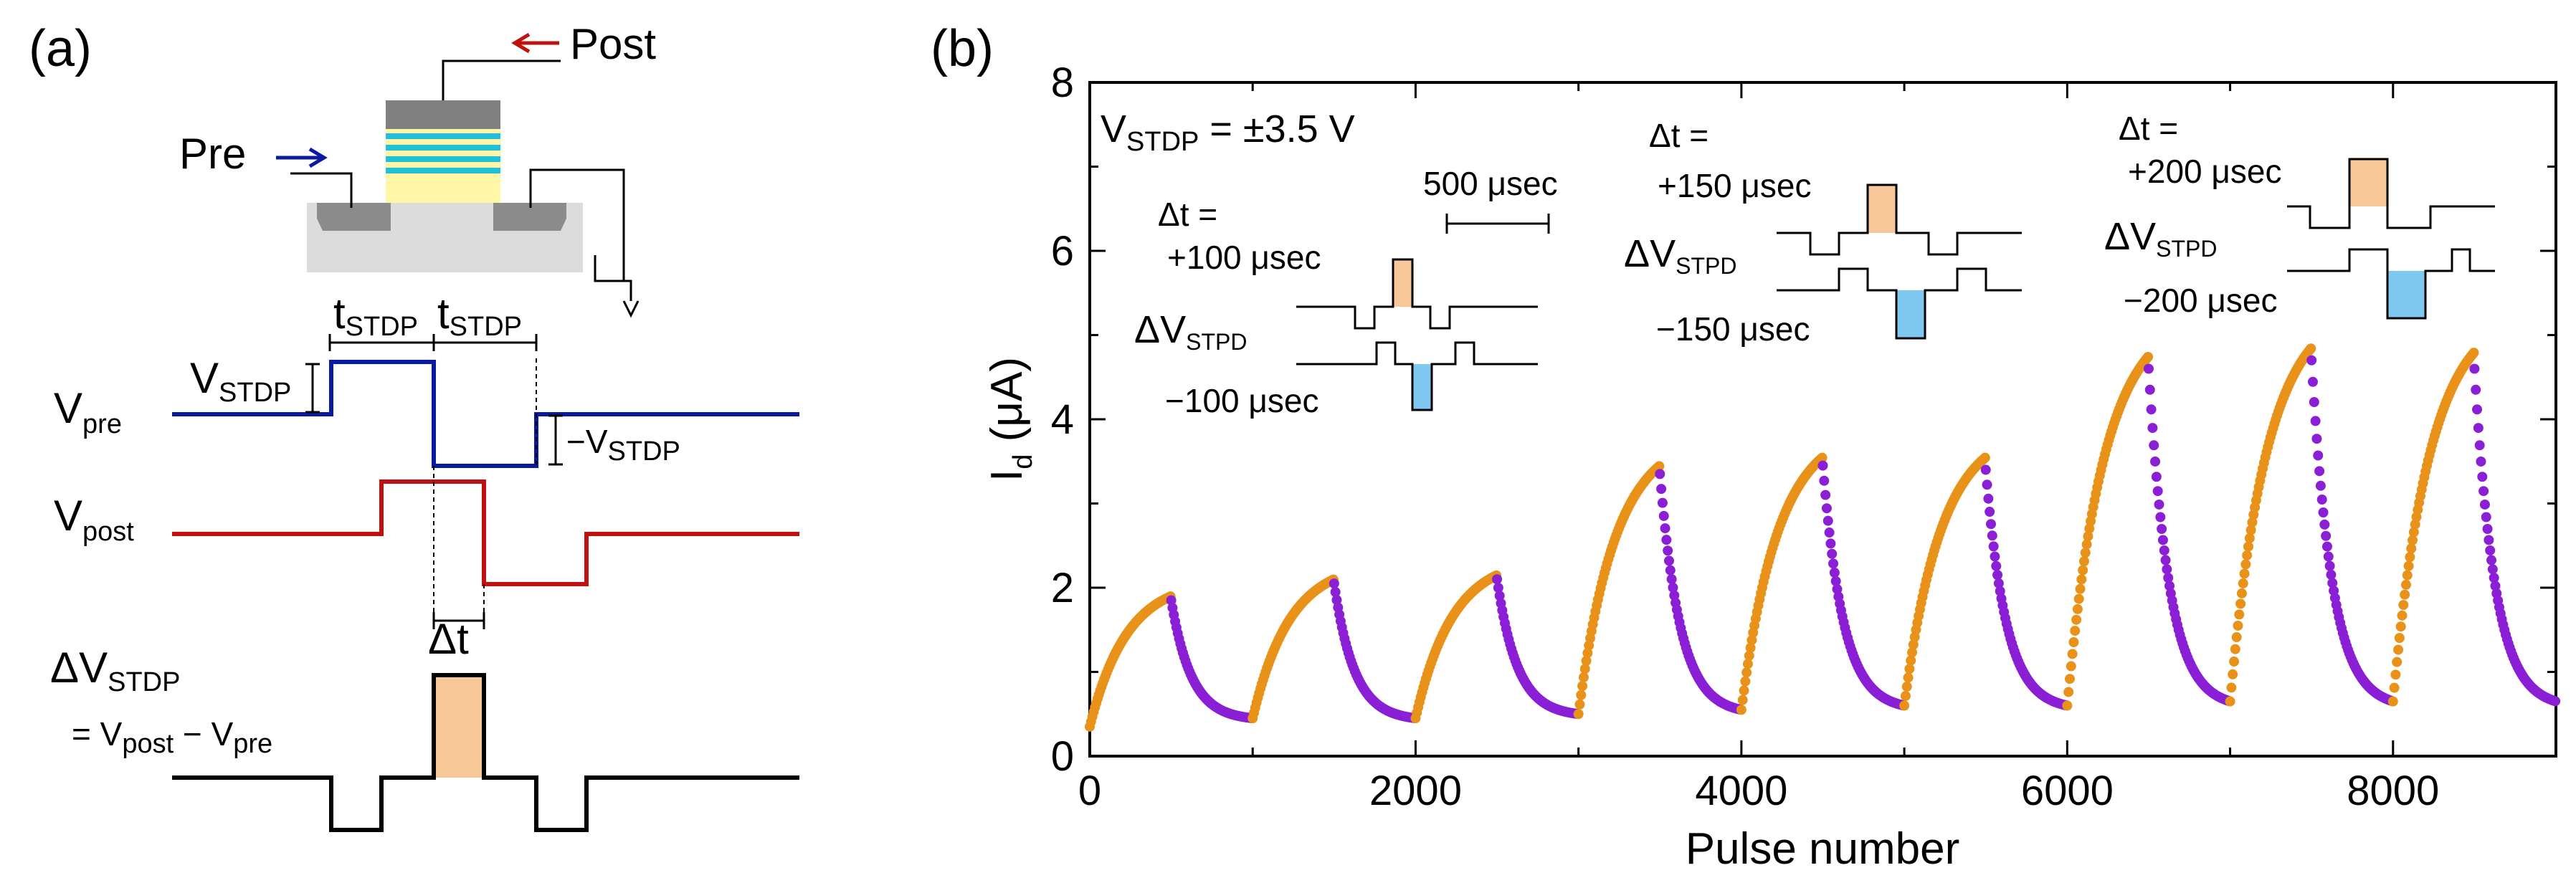 The height and width of the screenshot is (888, 2576). Describe the element at coordinates (1490, 183) in the screenshot. I see `scale-bar-label: 500 μsec` at that location.